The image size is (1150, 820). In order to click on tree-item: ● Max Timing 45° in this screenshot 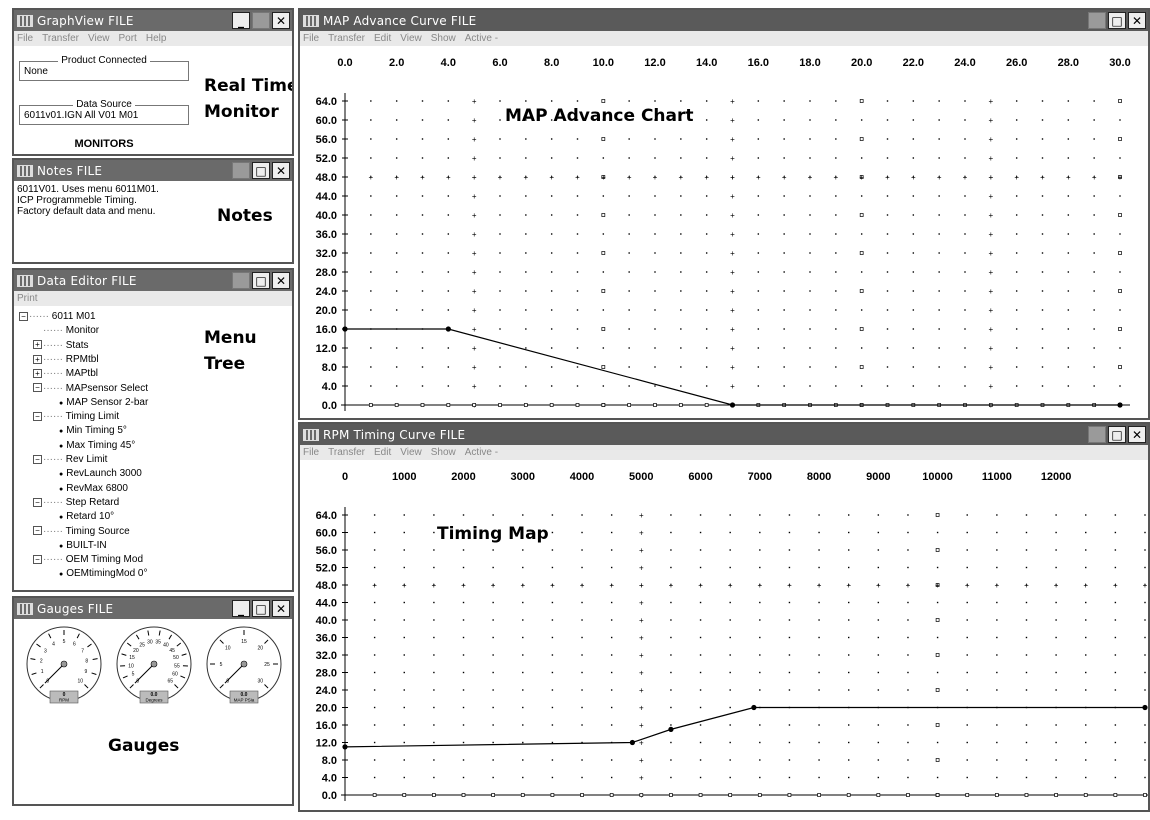, I will do `click(97, 446)`.